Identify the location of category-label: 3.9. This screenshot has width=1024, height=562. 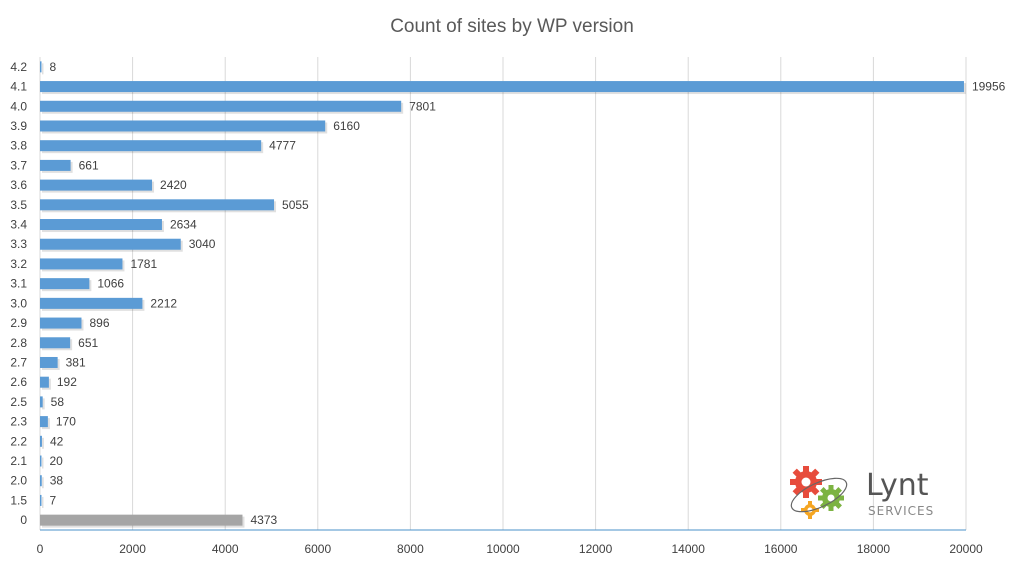
(18, 126).